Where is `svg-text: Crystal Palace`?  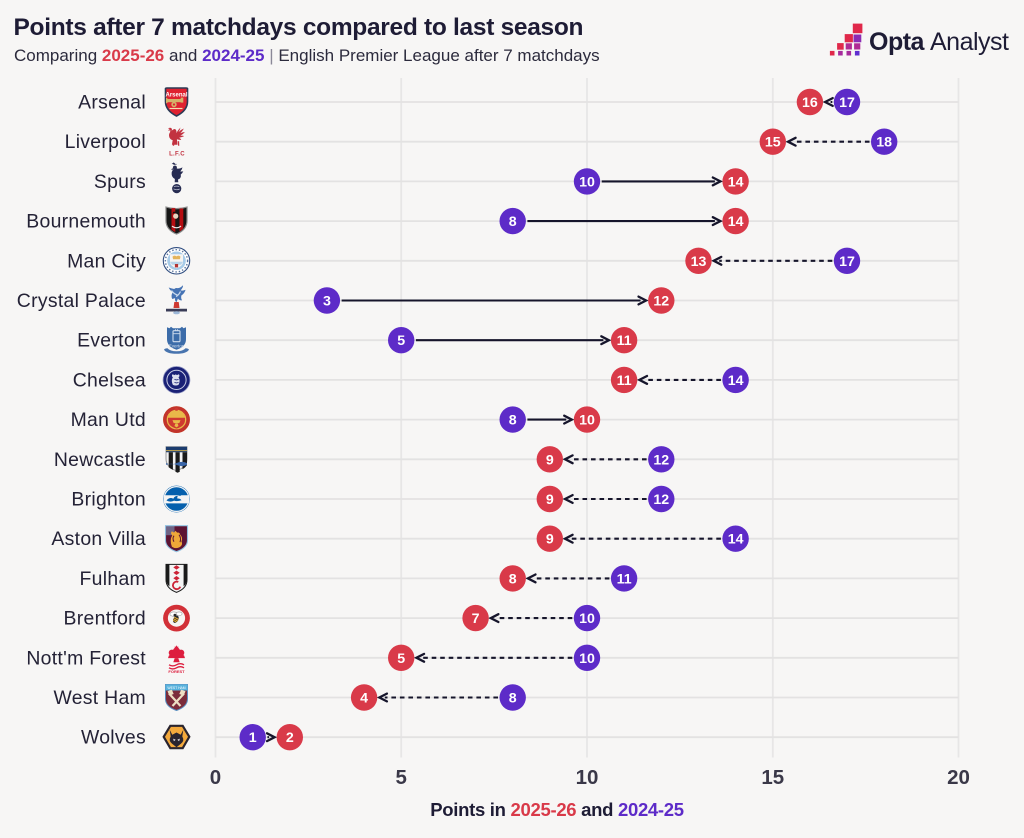 svg-text: Crystal Palace is located at coordinates (81, 301).